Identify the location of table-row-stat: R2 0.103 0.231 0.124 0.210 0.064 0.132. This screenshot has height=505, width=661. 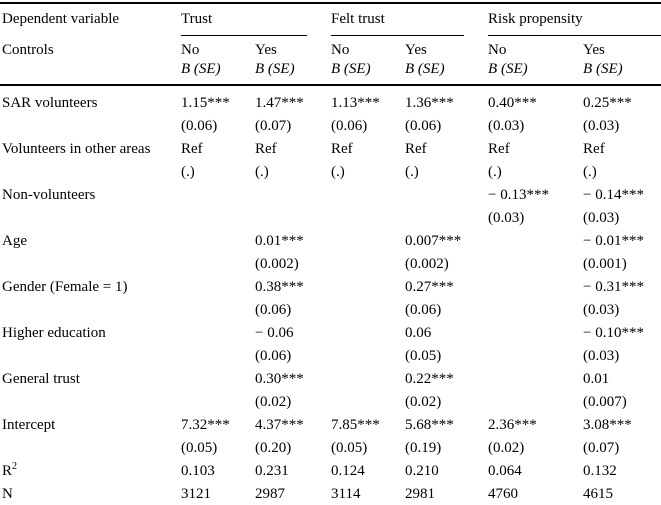
(330, 471).